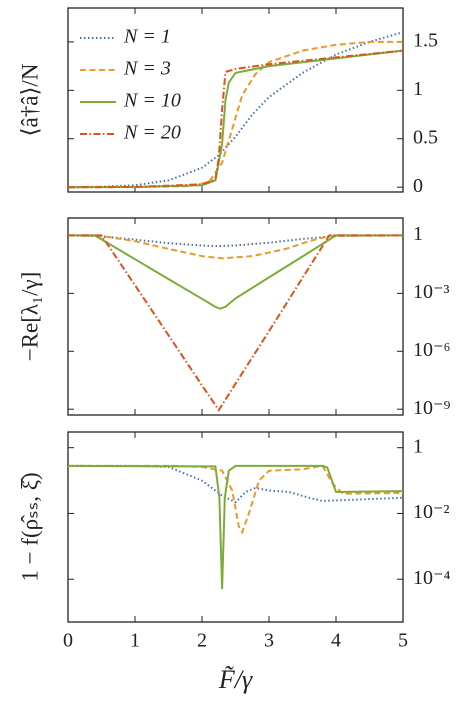  I want to click on y-tick-label: 1.5, so click(425, 40).